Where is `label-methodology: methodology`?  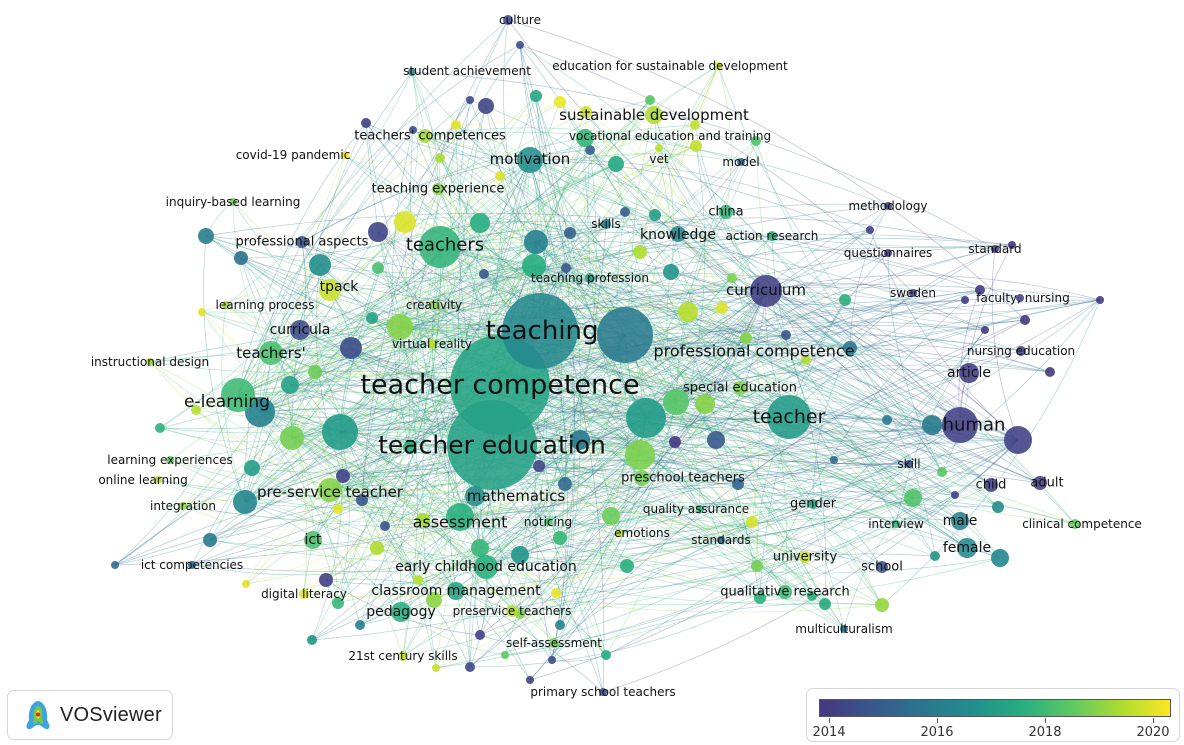 label-methodology: methodology is located at coordinates (887, 206).